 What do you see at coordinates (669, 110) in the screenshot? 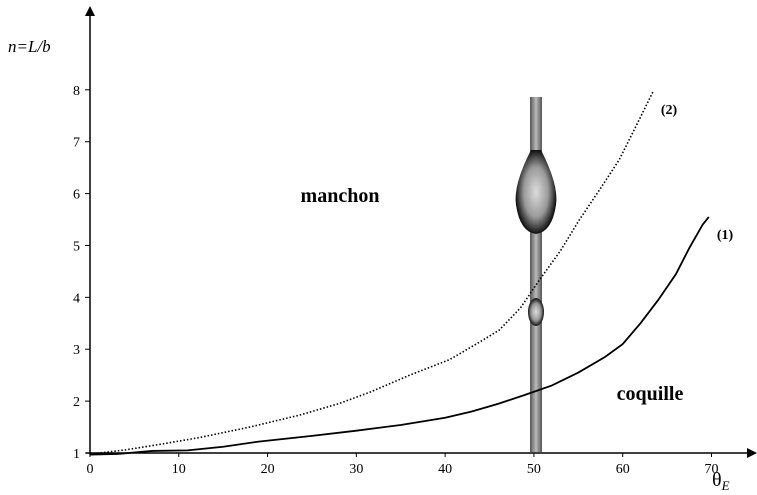
I see `series-name: (2)` at bounding box center [669, 110].